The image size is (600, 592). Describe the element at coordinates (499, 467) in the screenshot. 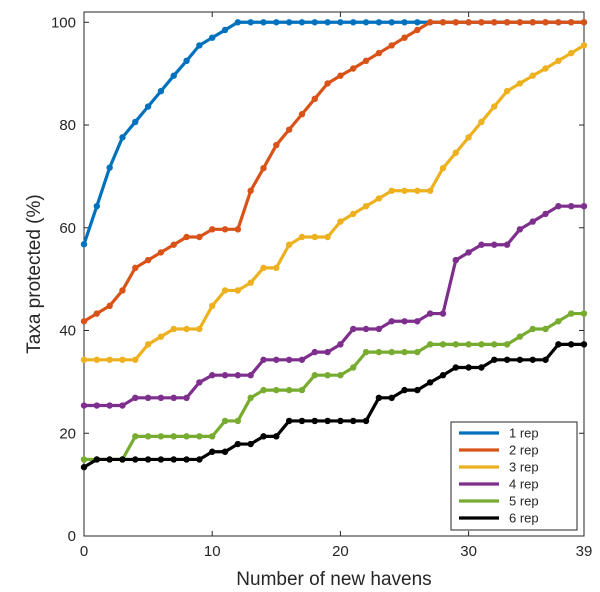

I see `legend-entry: 3 rep` at that location.